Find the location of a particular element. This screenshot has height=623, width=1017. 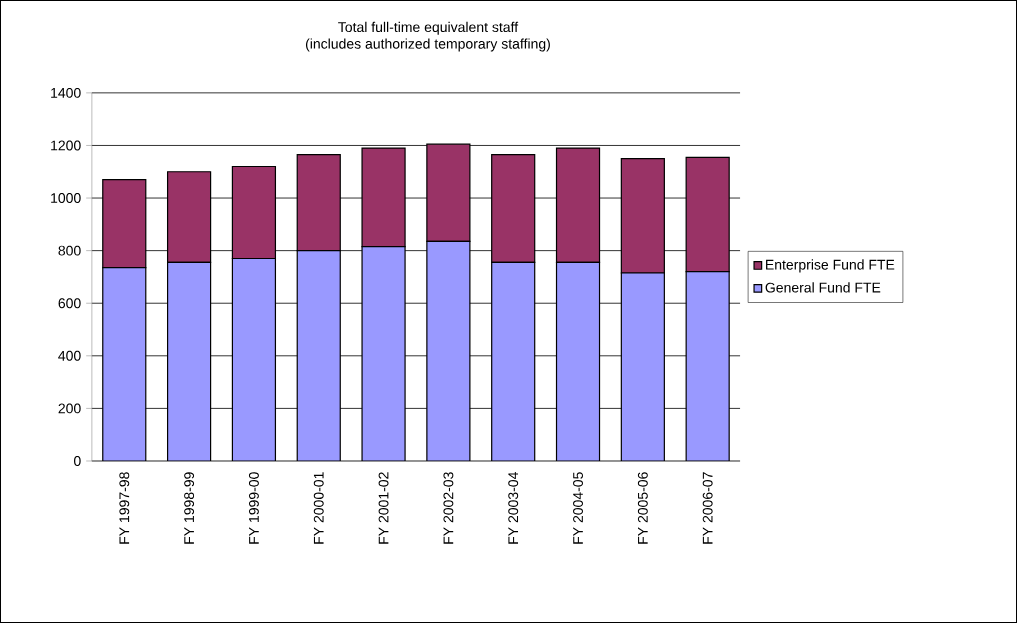

x-tick-label: FY 1998-99 is located at coordinates (189, 508).